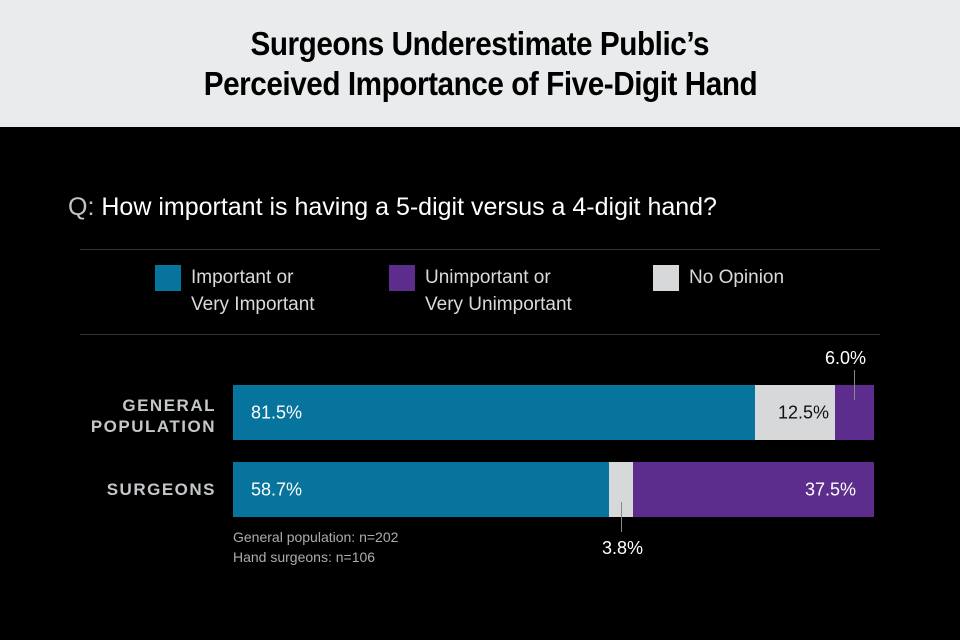 Image resolution: width=960 pixels, height=640 pixels. I want to click on legend-label: Important or Very Important, so click(253, 291).